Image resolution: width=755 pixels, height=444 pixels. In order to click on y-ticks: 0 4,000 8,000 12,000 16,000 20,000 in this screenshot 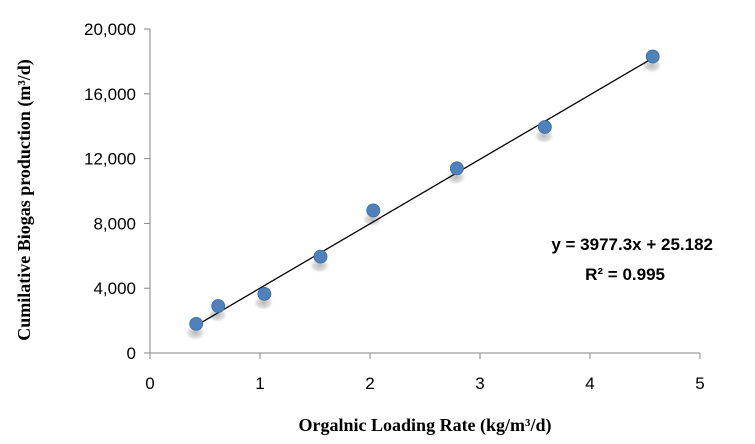, I will do `click(117, 191)`.